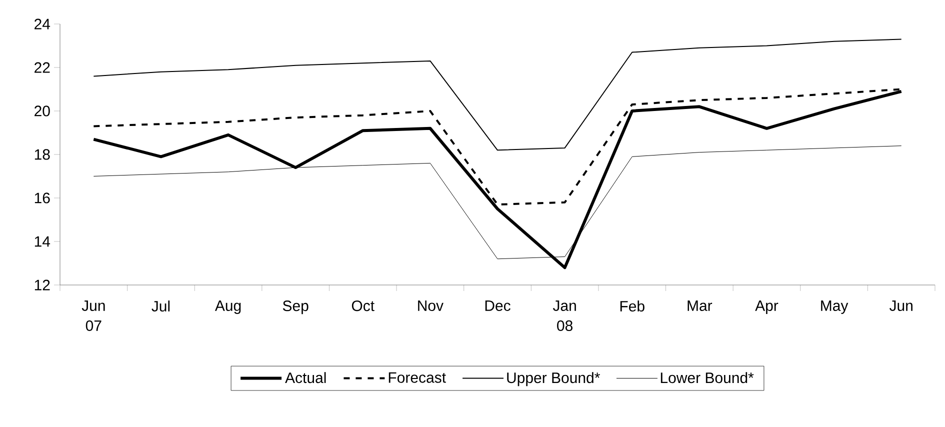  What do you see at coordinates (42, 111) in the screenshot?
I see `y-tick-label: 20` at bounding box center [42, 111].